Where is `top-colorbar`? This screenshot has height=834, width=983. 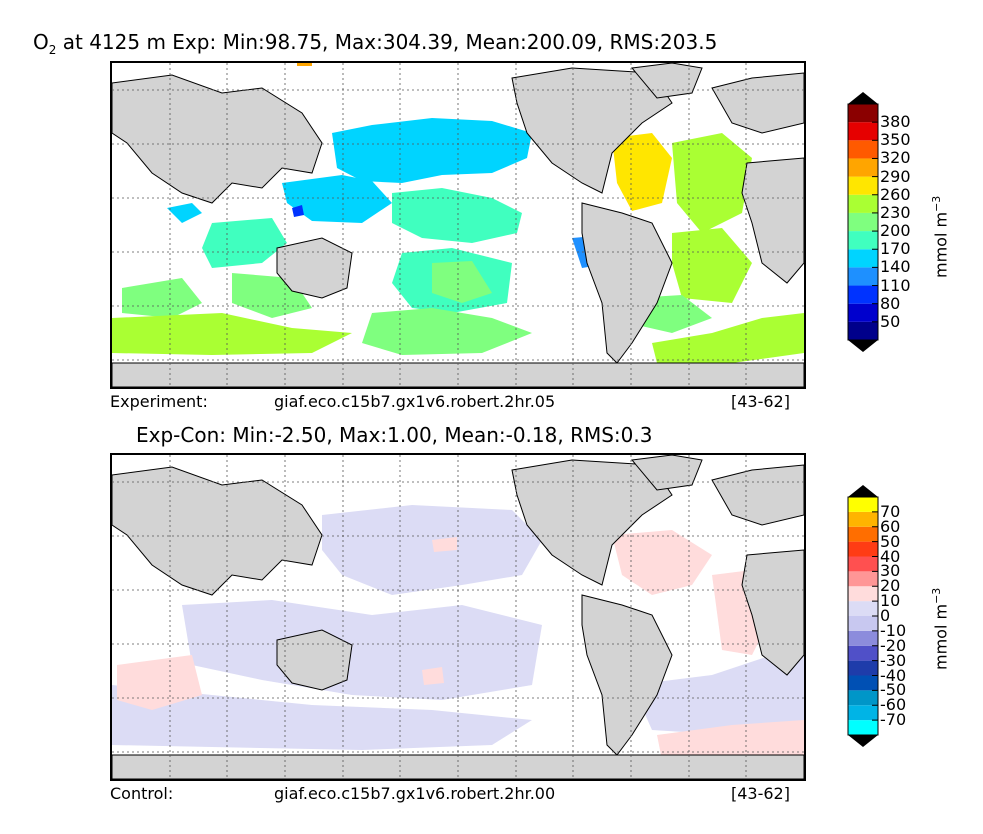 top-colorbar is located at coordinates (863, 222).